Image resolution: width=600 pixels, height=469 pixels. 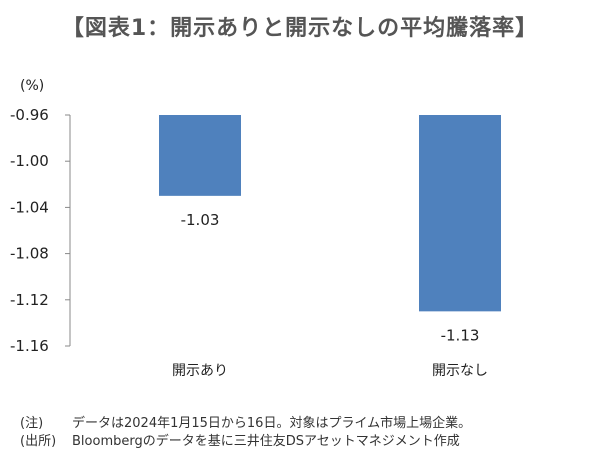 What do you see at coordinates (200, 220) in the screenshot?
I see `data-label: -1.03` at bounding box center [200, 220].